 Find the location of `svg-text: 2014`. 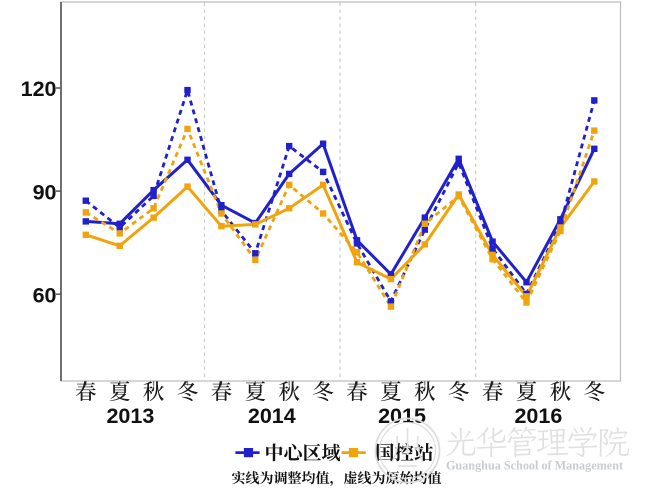

svg-text: 2014 is located at coordinates (272, 416).